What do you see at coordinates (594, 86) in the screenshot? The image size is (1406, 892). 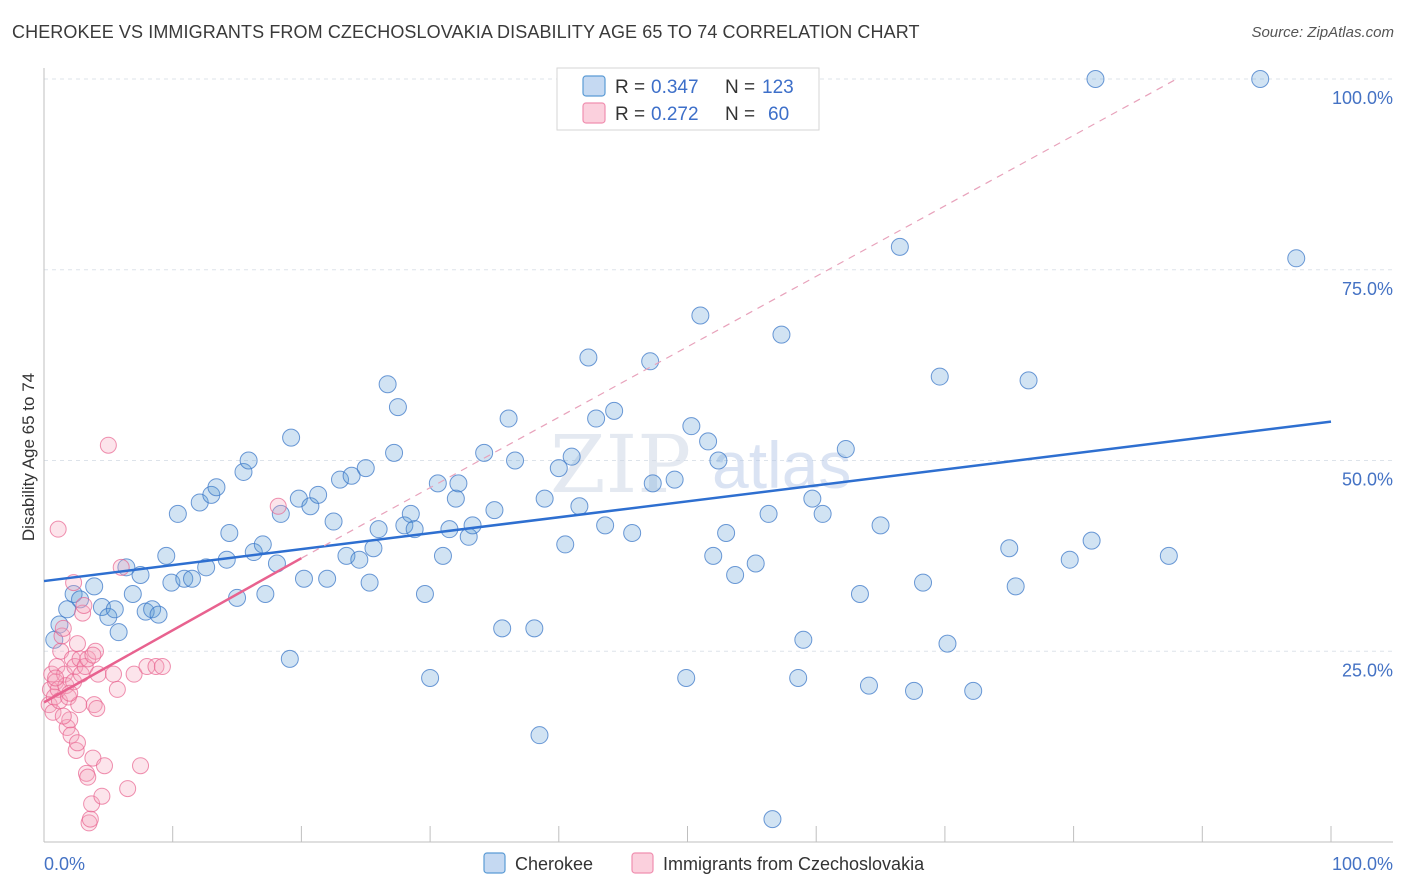 I see `legend-swatch-cherokee` at bounding box center [594, 86].